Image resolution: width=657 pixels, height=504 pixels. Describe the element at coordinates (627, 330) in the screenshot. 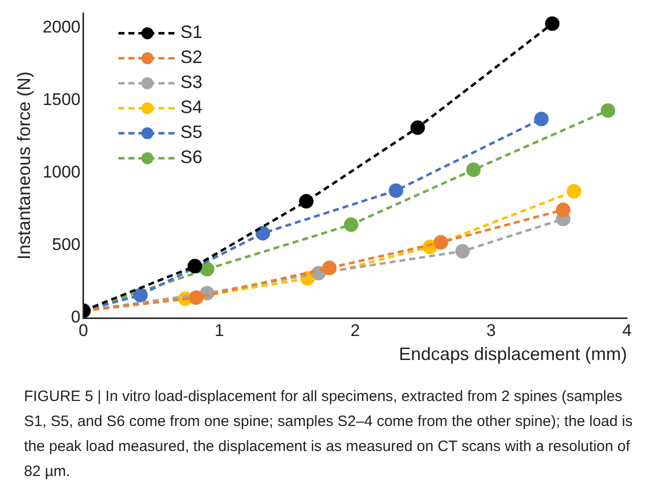

I see `x-tick-label: 4` at that location.